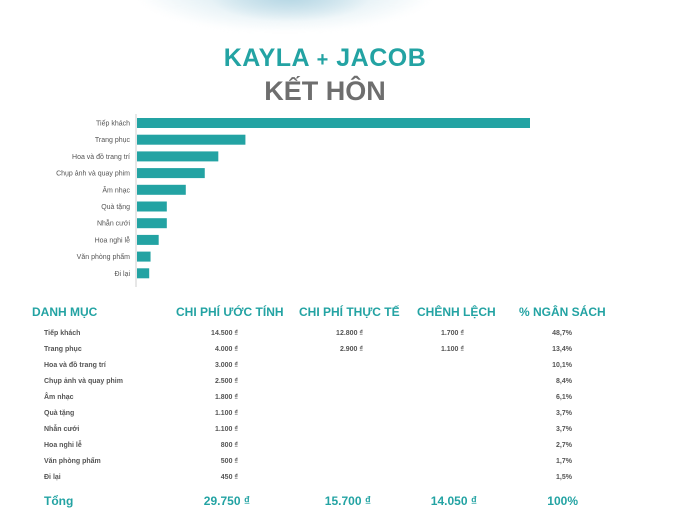 This screenshot has width=675, height=520. What do you see at coordinates (337, 449) in the screenshot?
I see `table-row: Hoa nghi lễ 800 ₫ 2,7%` at bounding box center [337, 449].